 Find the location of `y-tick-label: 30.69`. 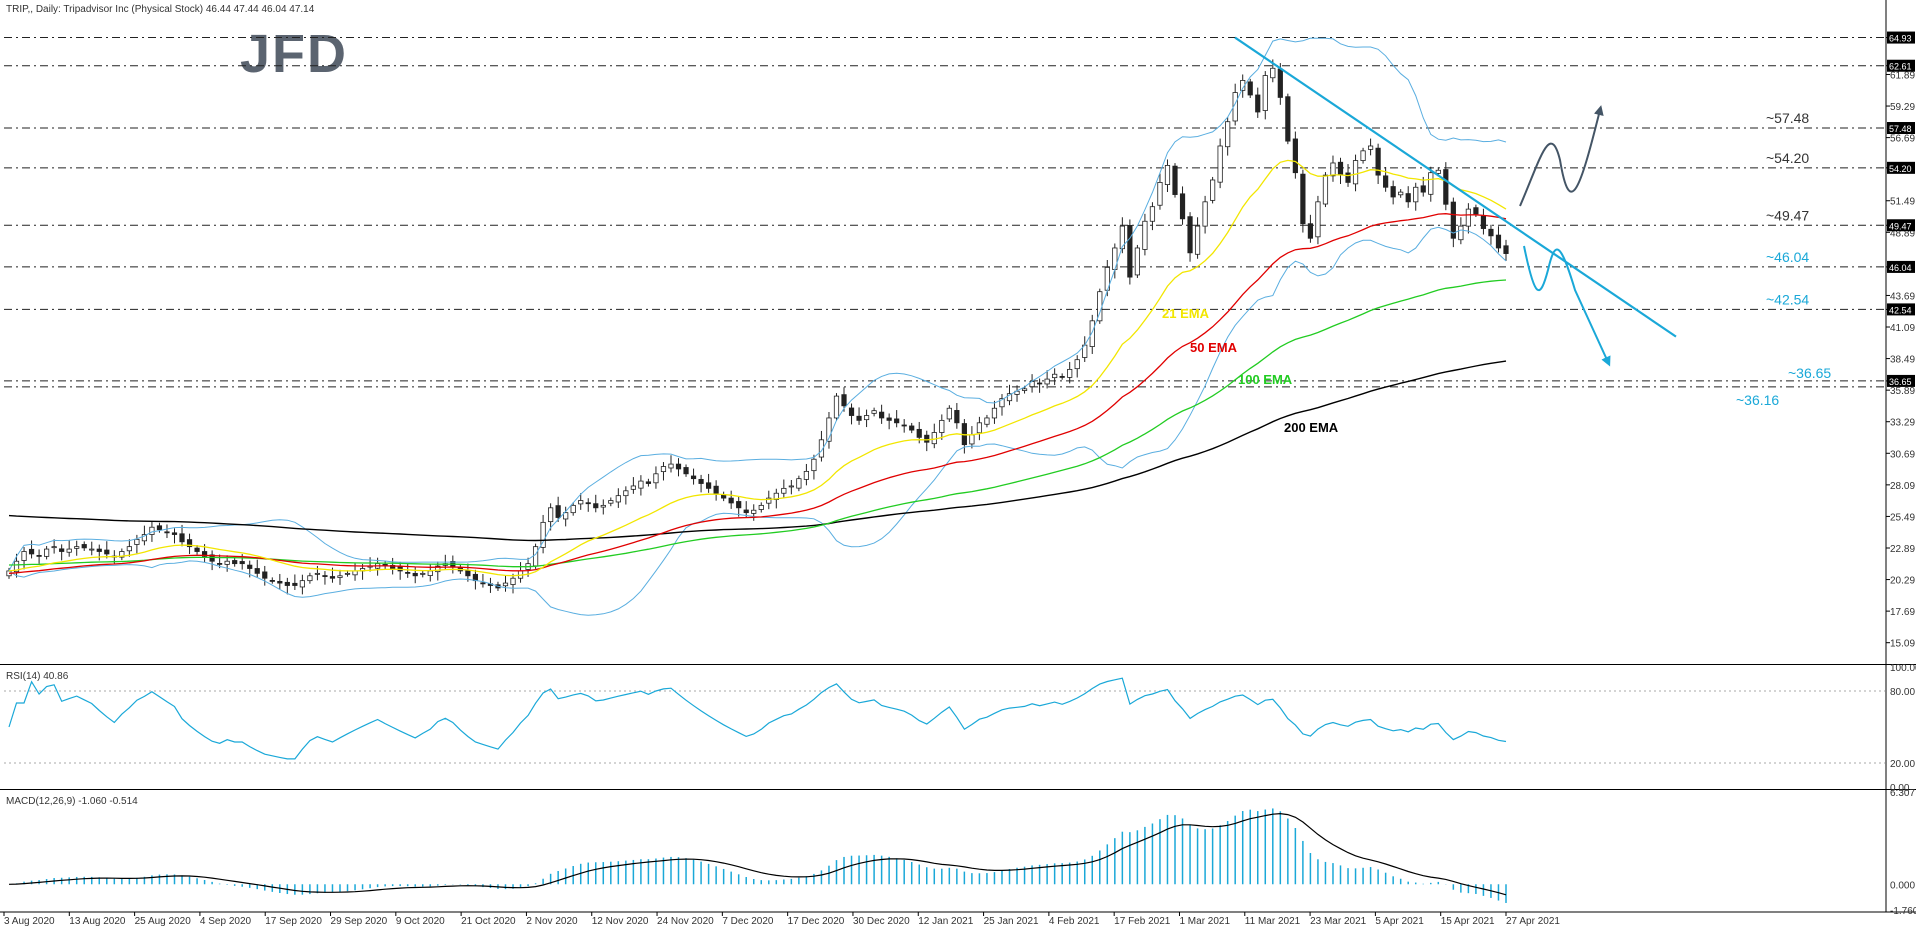

y-tick-label: 30.69 is located at coordinates (1902, 454).